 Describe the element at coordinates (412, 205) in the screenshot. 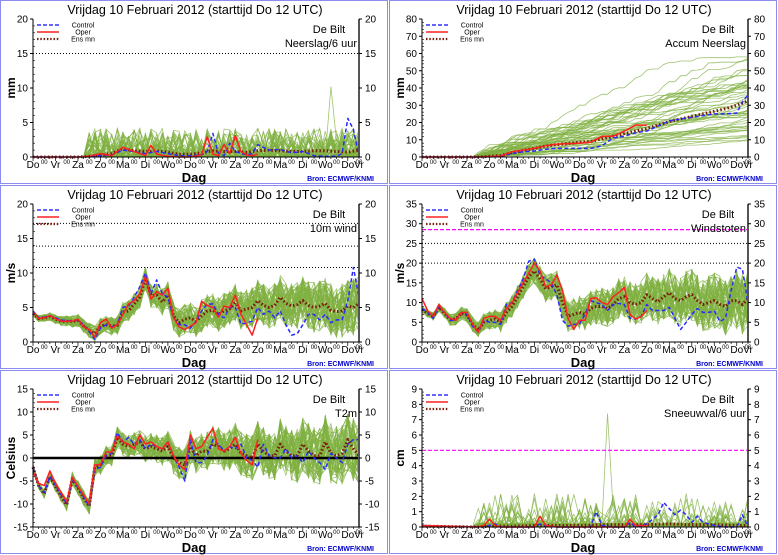

I see `y-tick-label: 35` at that location.